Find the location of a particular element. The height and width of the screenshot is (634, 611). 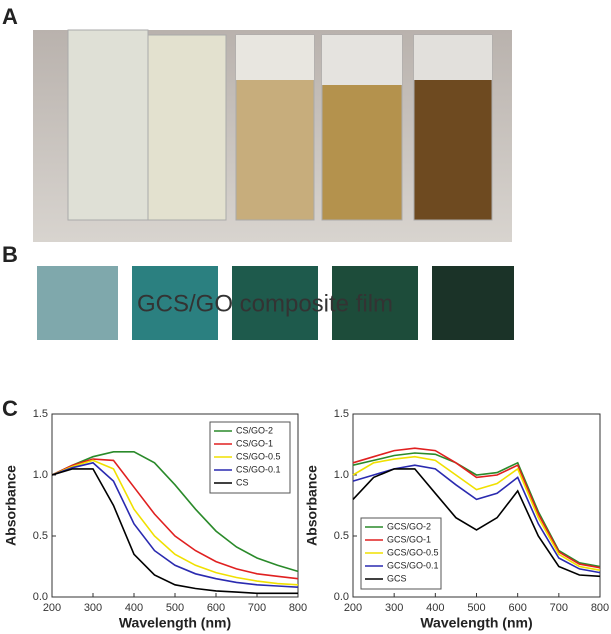

legend-label: GCS/GO-1 is located at coordinates (409, 539).